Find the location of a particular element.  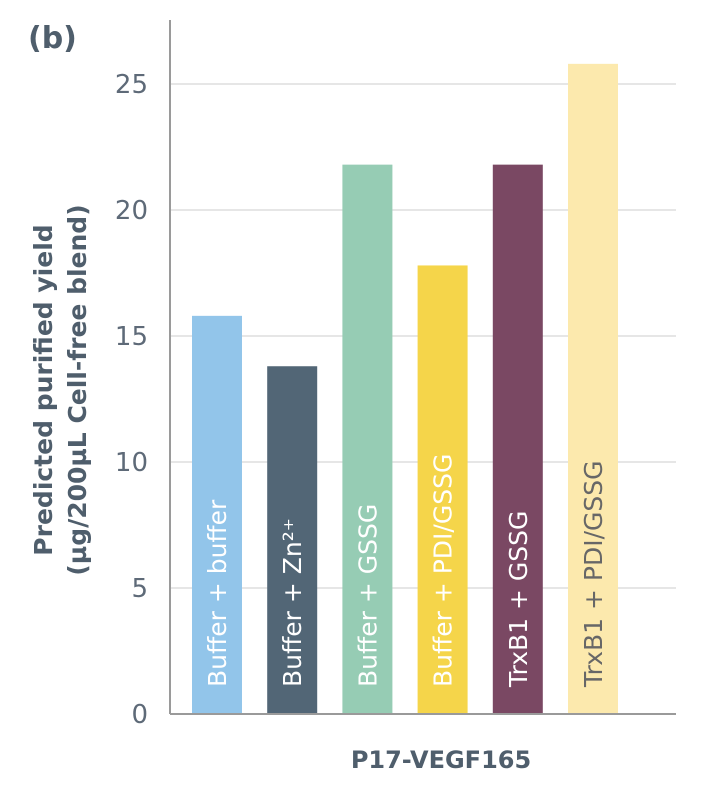

bar-label-3: Buffer + GSSG is located at coordinates (367, 595).